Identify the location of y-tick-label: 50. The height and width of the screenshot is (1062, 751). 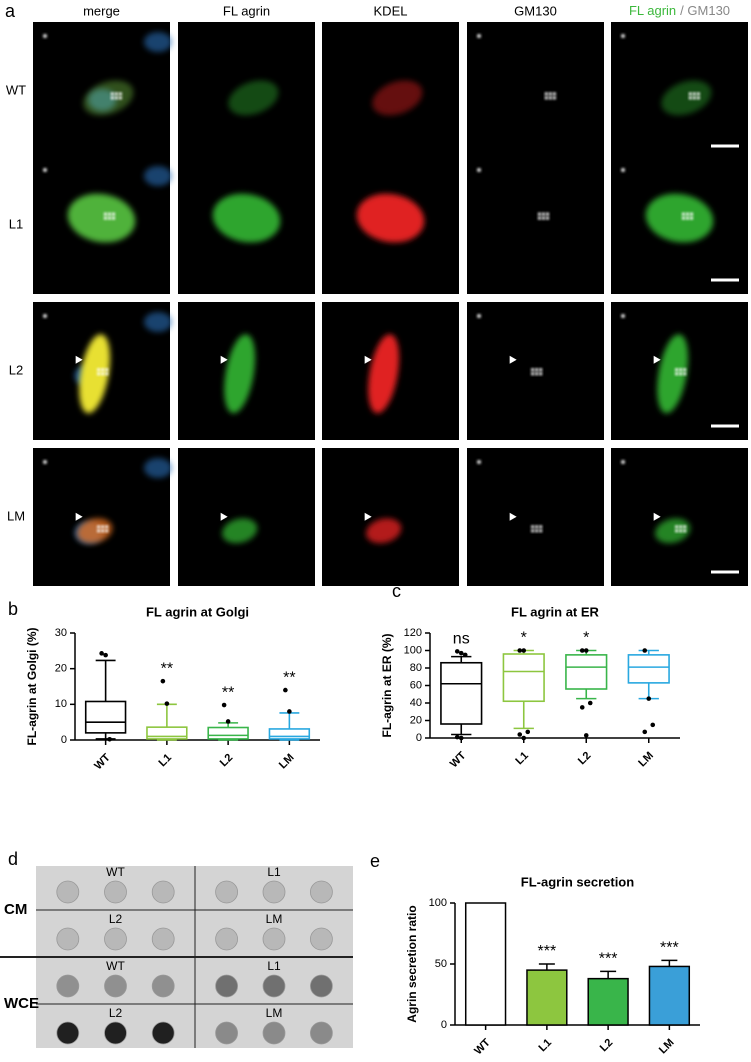
(441, 964).